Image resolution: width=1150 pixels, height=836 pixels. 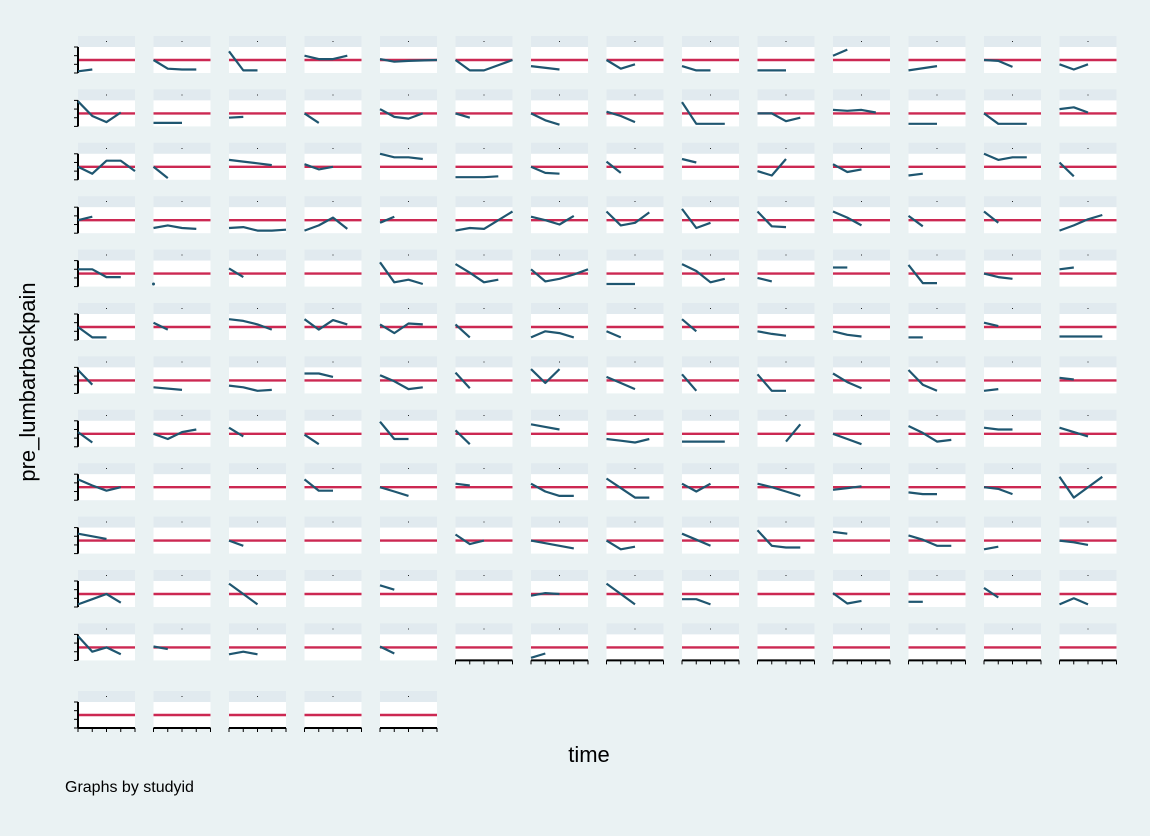 What do you see at coordinates (589, 754) in the screenshot?
I see `x-axis-title: time` at bounding box center [589, 754].